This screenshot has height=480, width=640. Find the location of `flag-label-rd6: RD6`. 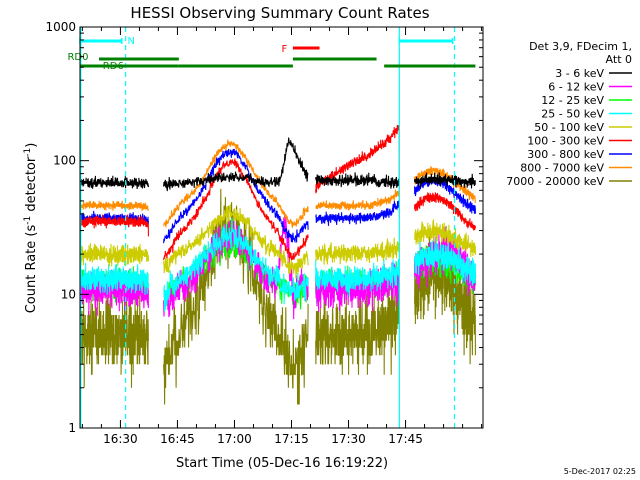

flag-label-rd6: RD6 is located at coordinates (113, 66).